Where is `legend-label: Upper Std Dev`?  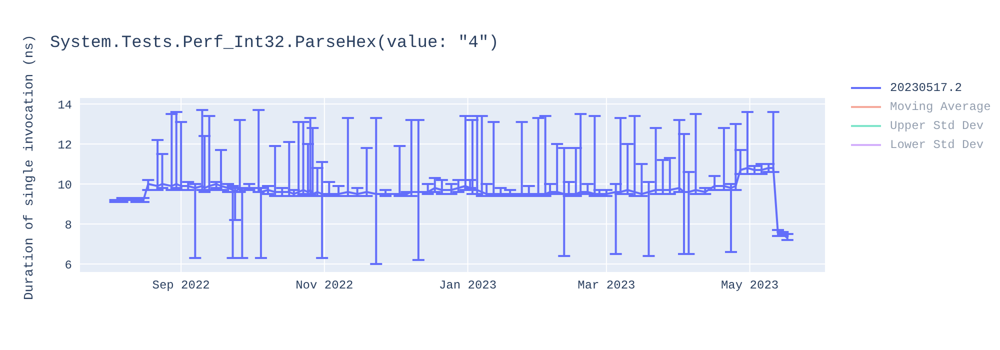 legend-label: Upper Std Dev is located at coordinates (937, 125).